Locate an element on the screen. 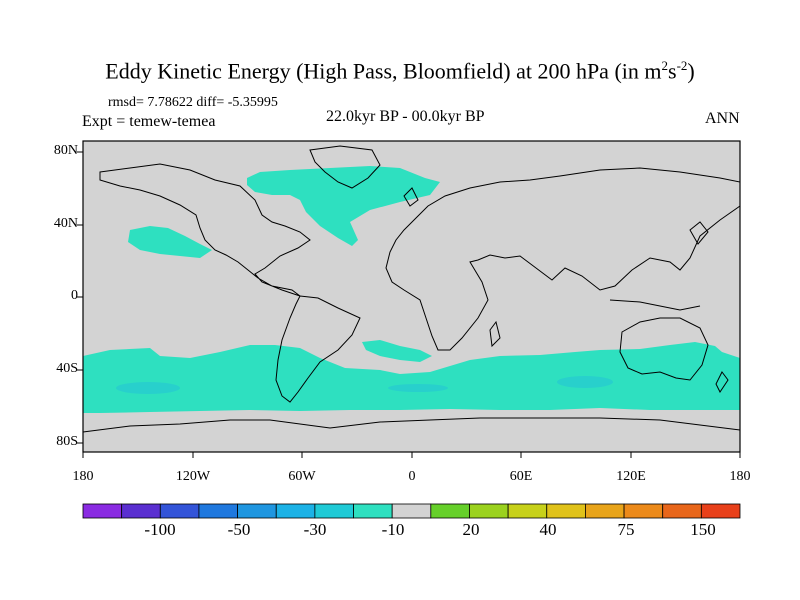  lat-label-80n: 80N is located at coordinates (65, 150).